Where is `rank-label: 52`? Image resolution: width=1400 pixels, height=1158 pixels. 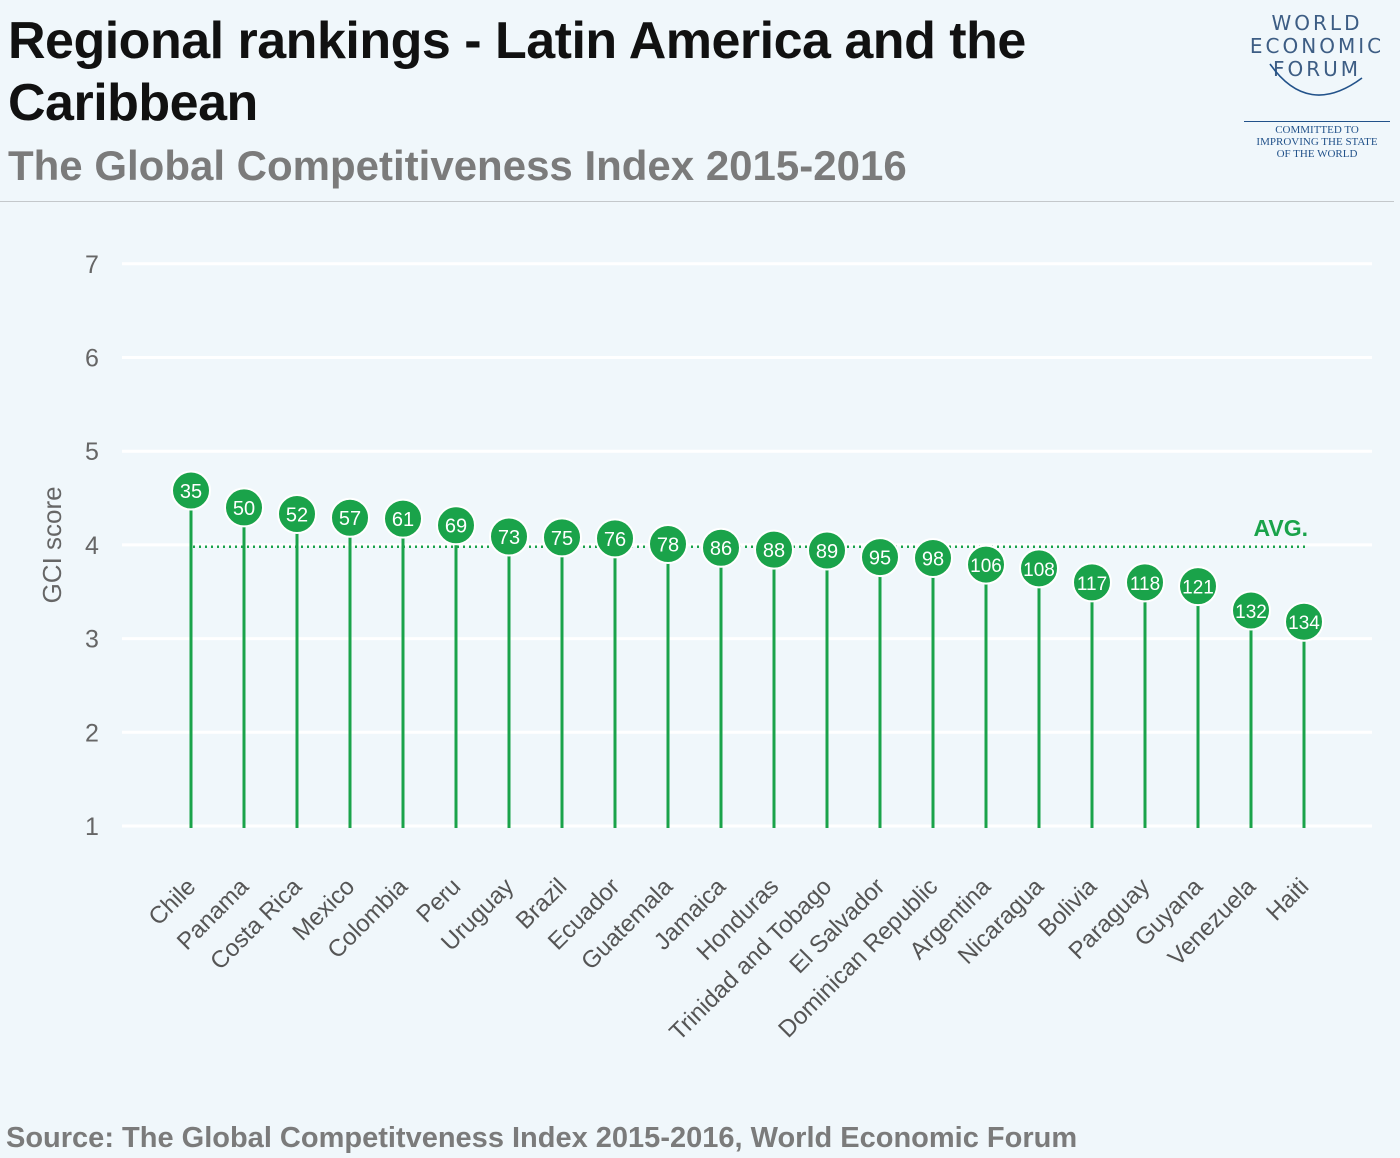
rank-label: 52 is located at coordinates (297, 515).